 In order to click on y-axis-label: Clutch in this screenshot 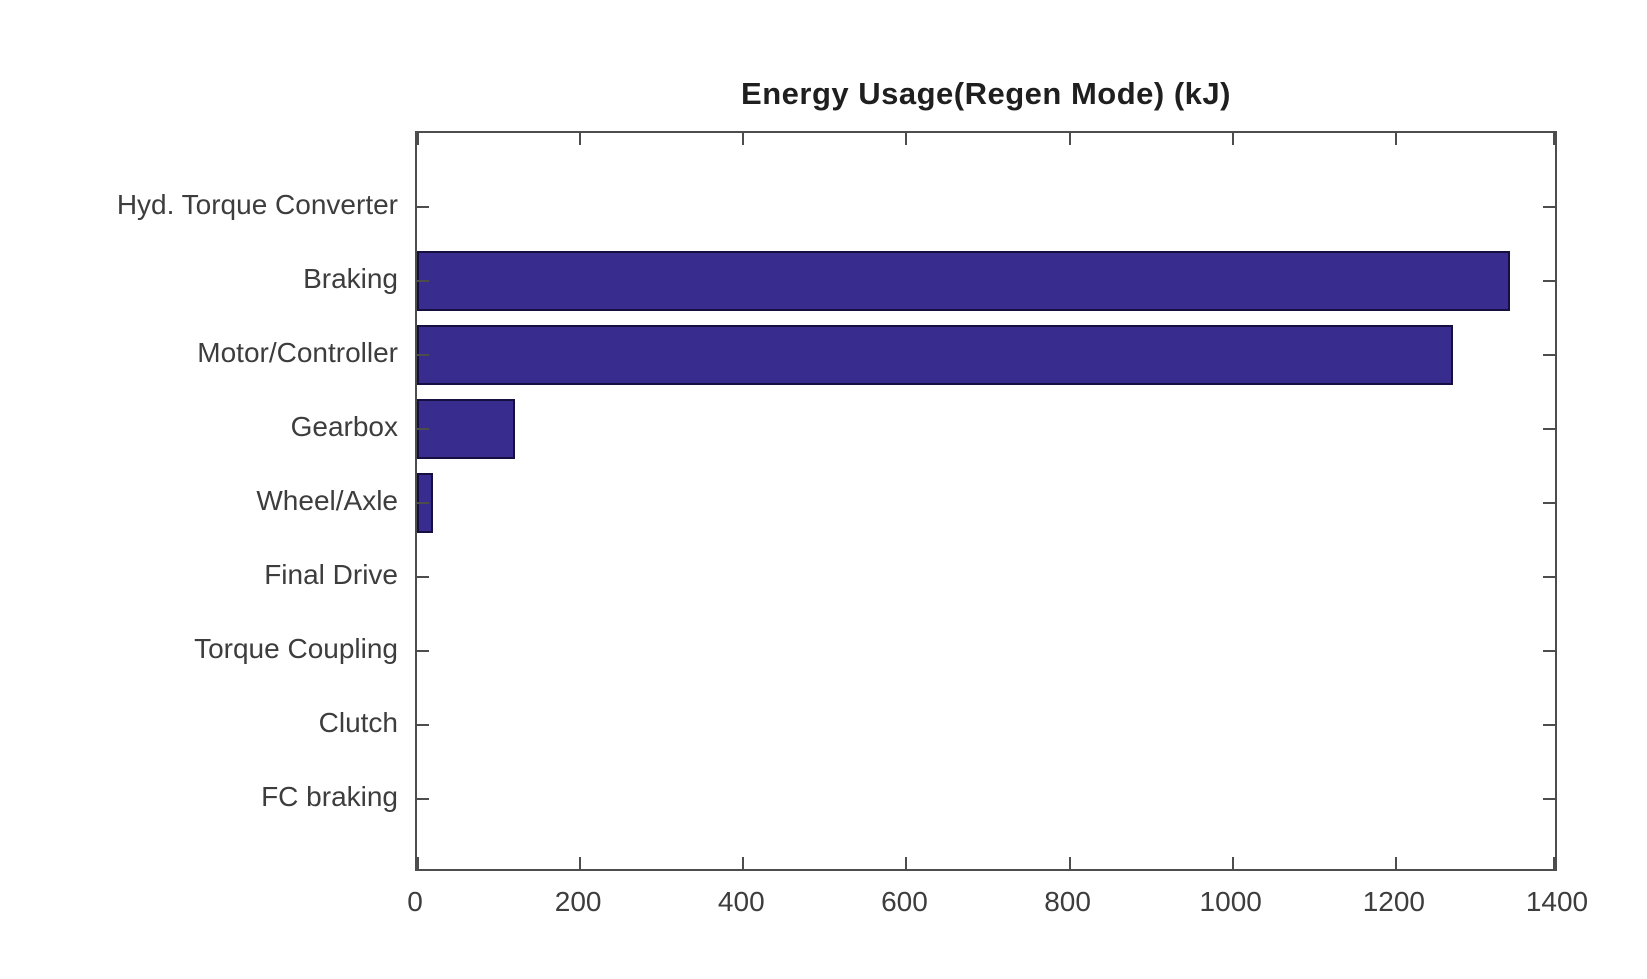, I will do `click(358, 722)`.